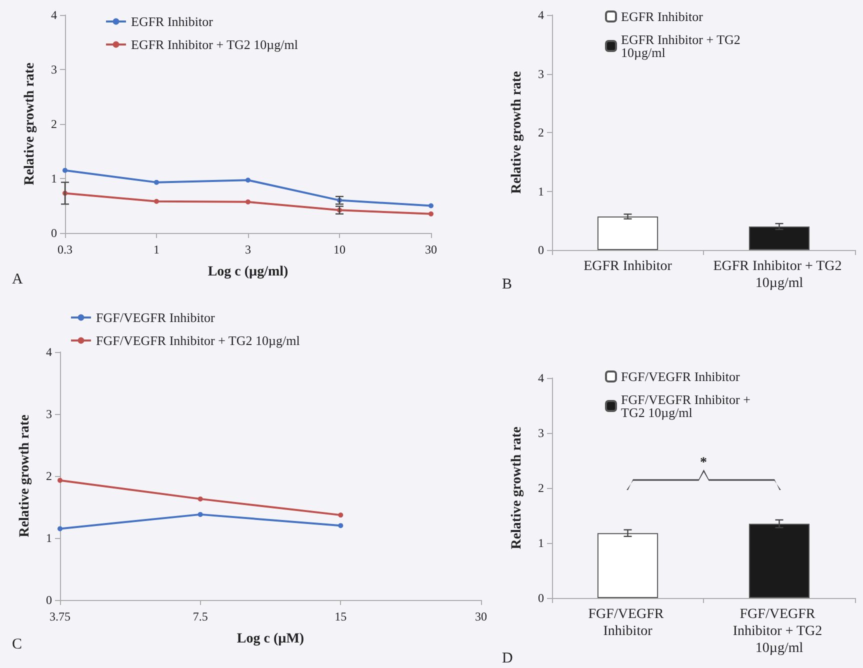  What do you see at coordinates (60, 617) in the screenshot?
I see `x-tick-label: 3.75` at bounding box center [60, 617].